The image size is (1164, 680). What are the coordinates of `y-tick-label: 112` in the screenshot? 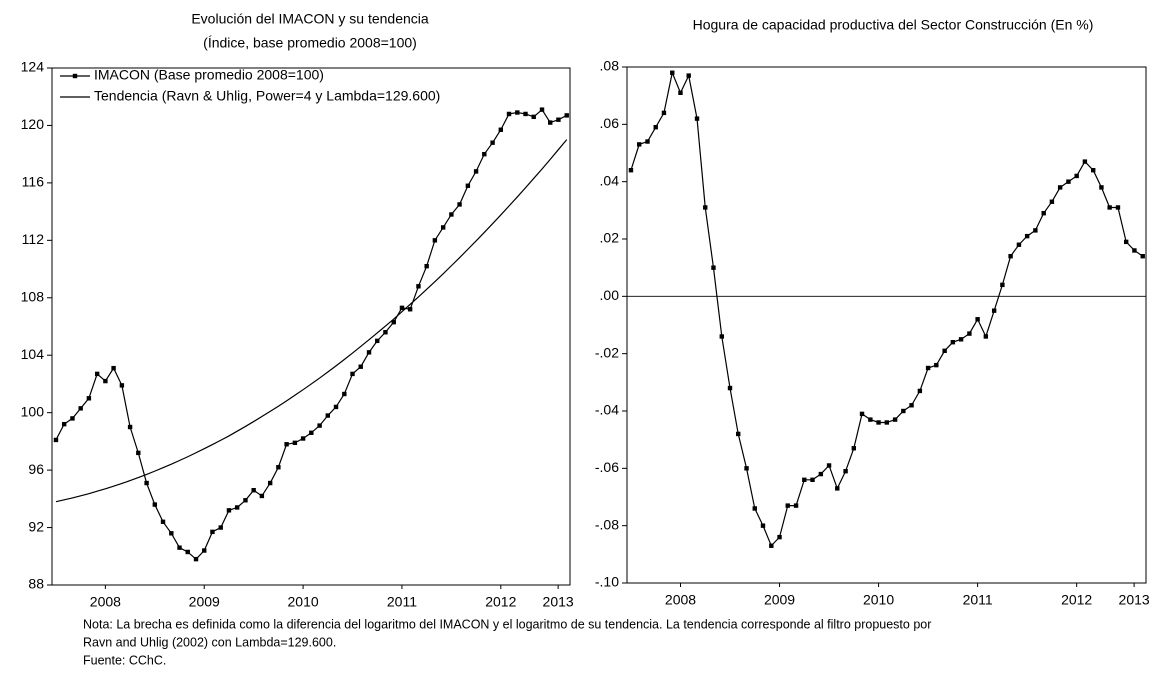 It's located at (33, 239).